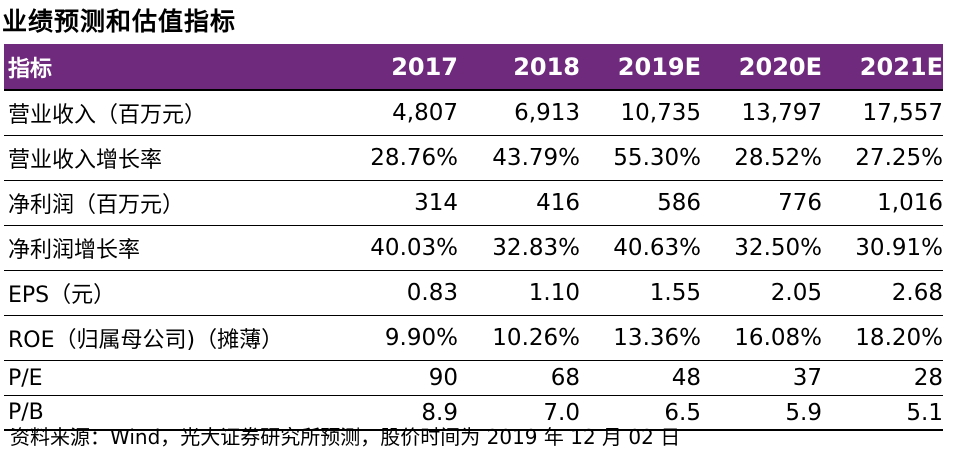  What do you see at coordinates (899, 248) in the screenshot?
I see `table-cell: 30.91%` at bounding box center [899, 248].